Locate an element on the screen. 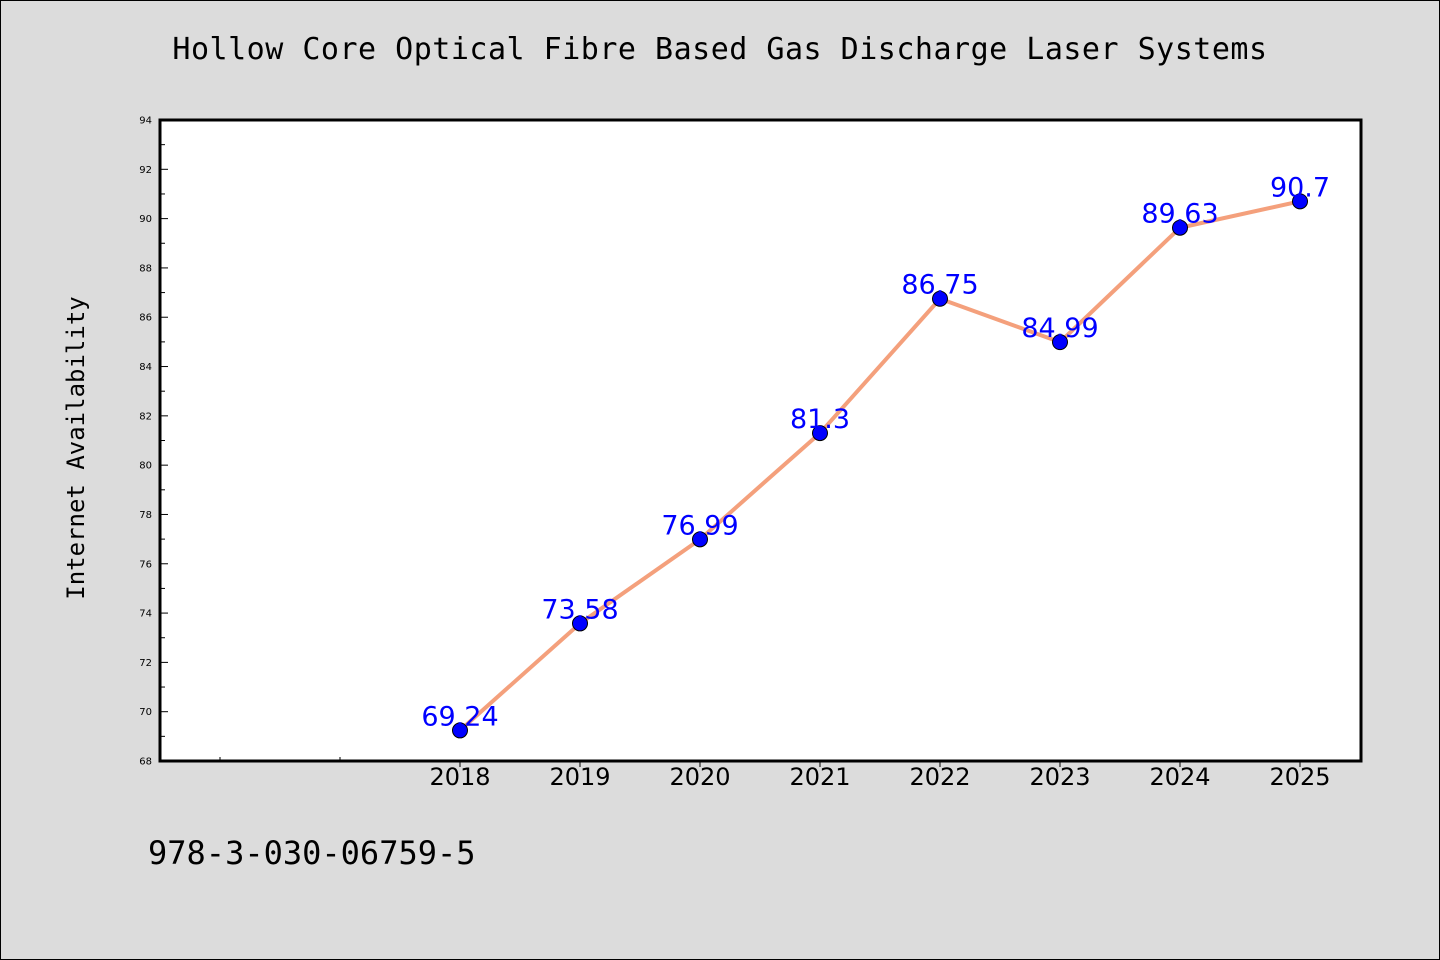 The height and width of the screenshot is (960, 1440). y-tick-label: 86 is located at coordinates (145, 318).